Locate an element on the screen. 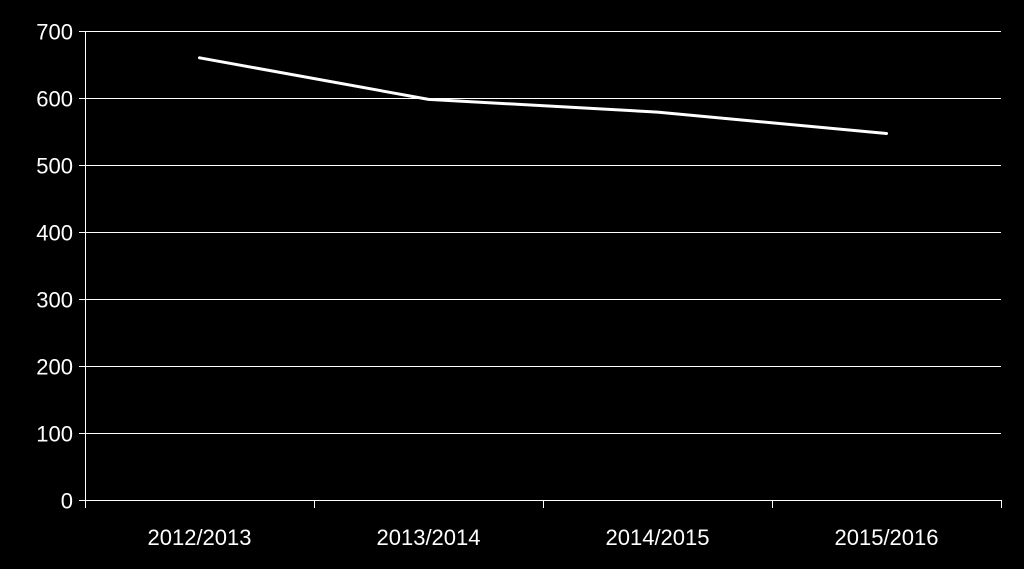 This screenshot has width=1024, height=569. y-tick-label: 400 is located at coordinates (54, 233).